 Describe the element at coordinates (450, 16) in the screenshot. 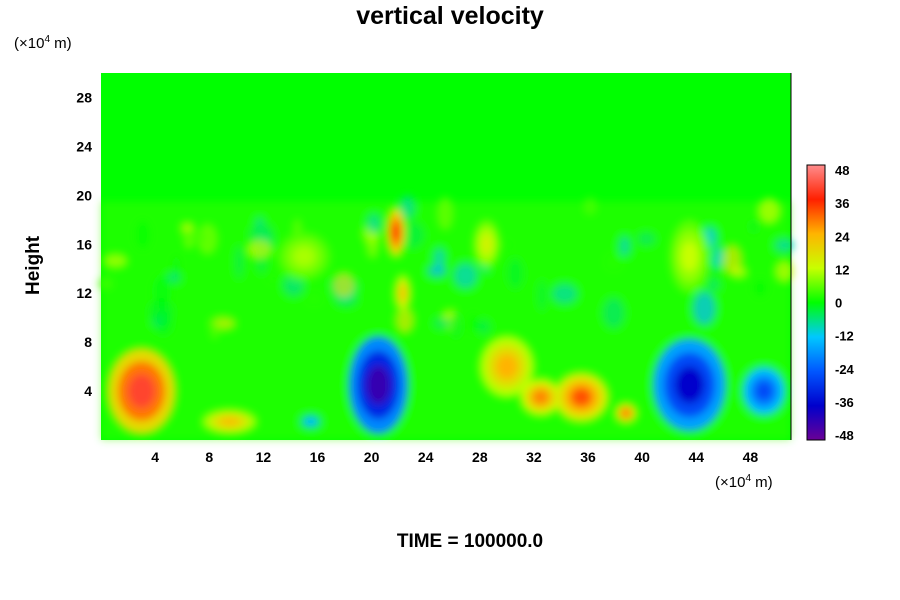

I see `chart-title: vertical velocity` at that location.